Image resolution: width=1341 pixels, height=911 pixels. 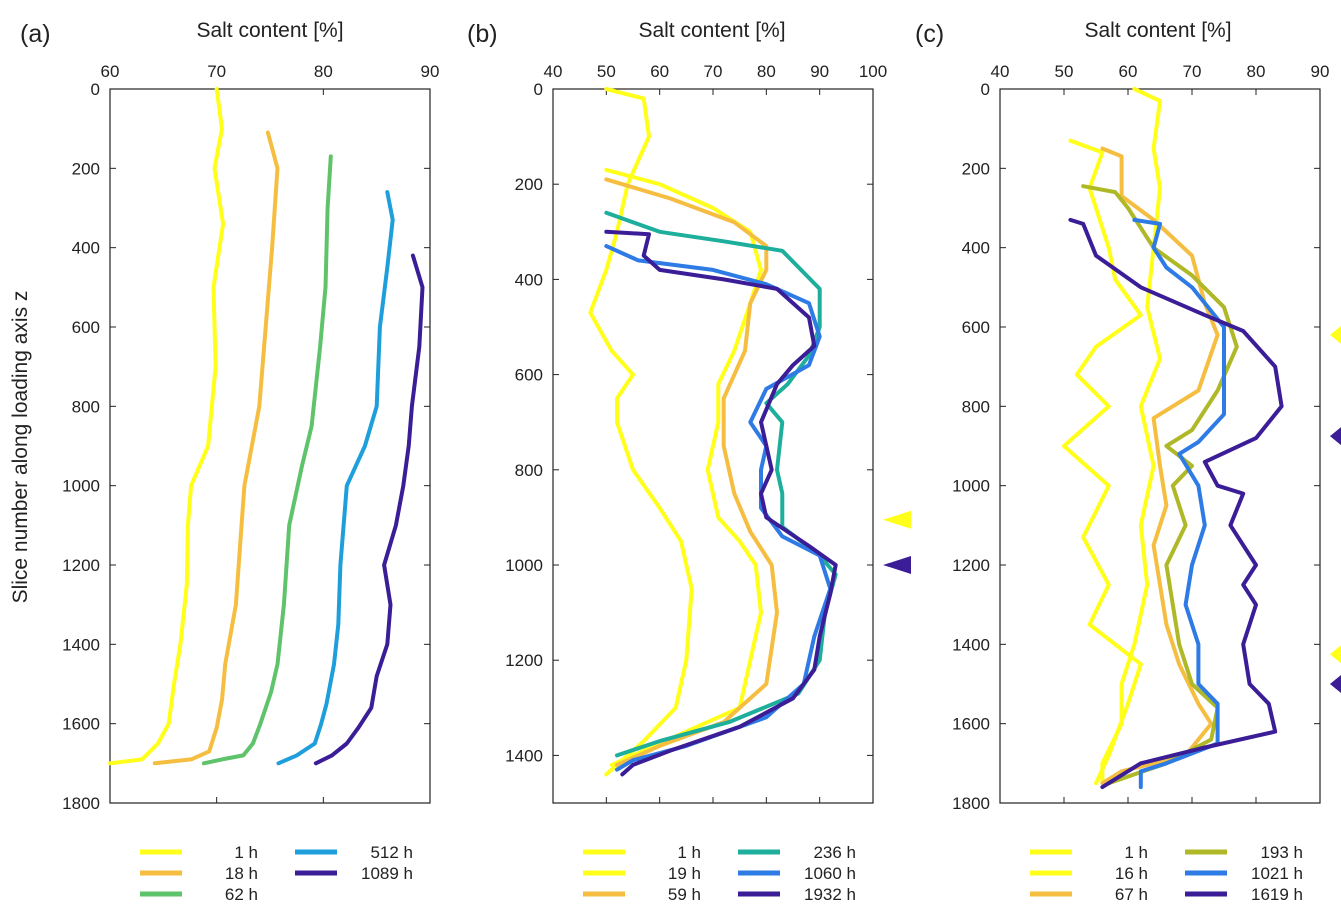 I want to click on legend-label: 1089 h, so click(x=387, y=873).